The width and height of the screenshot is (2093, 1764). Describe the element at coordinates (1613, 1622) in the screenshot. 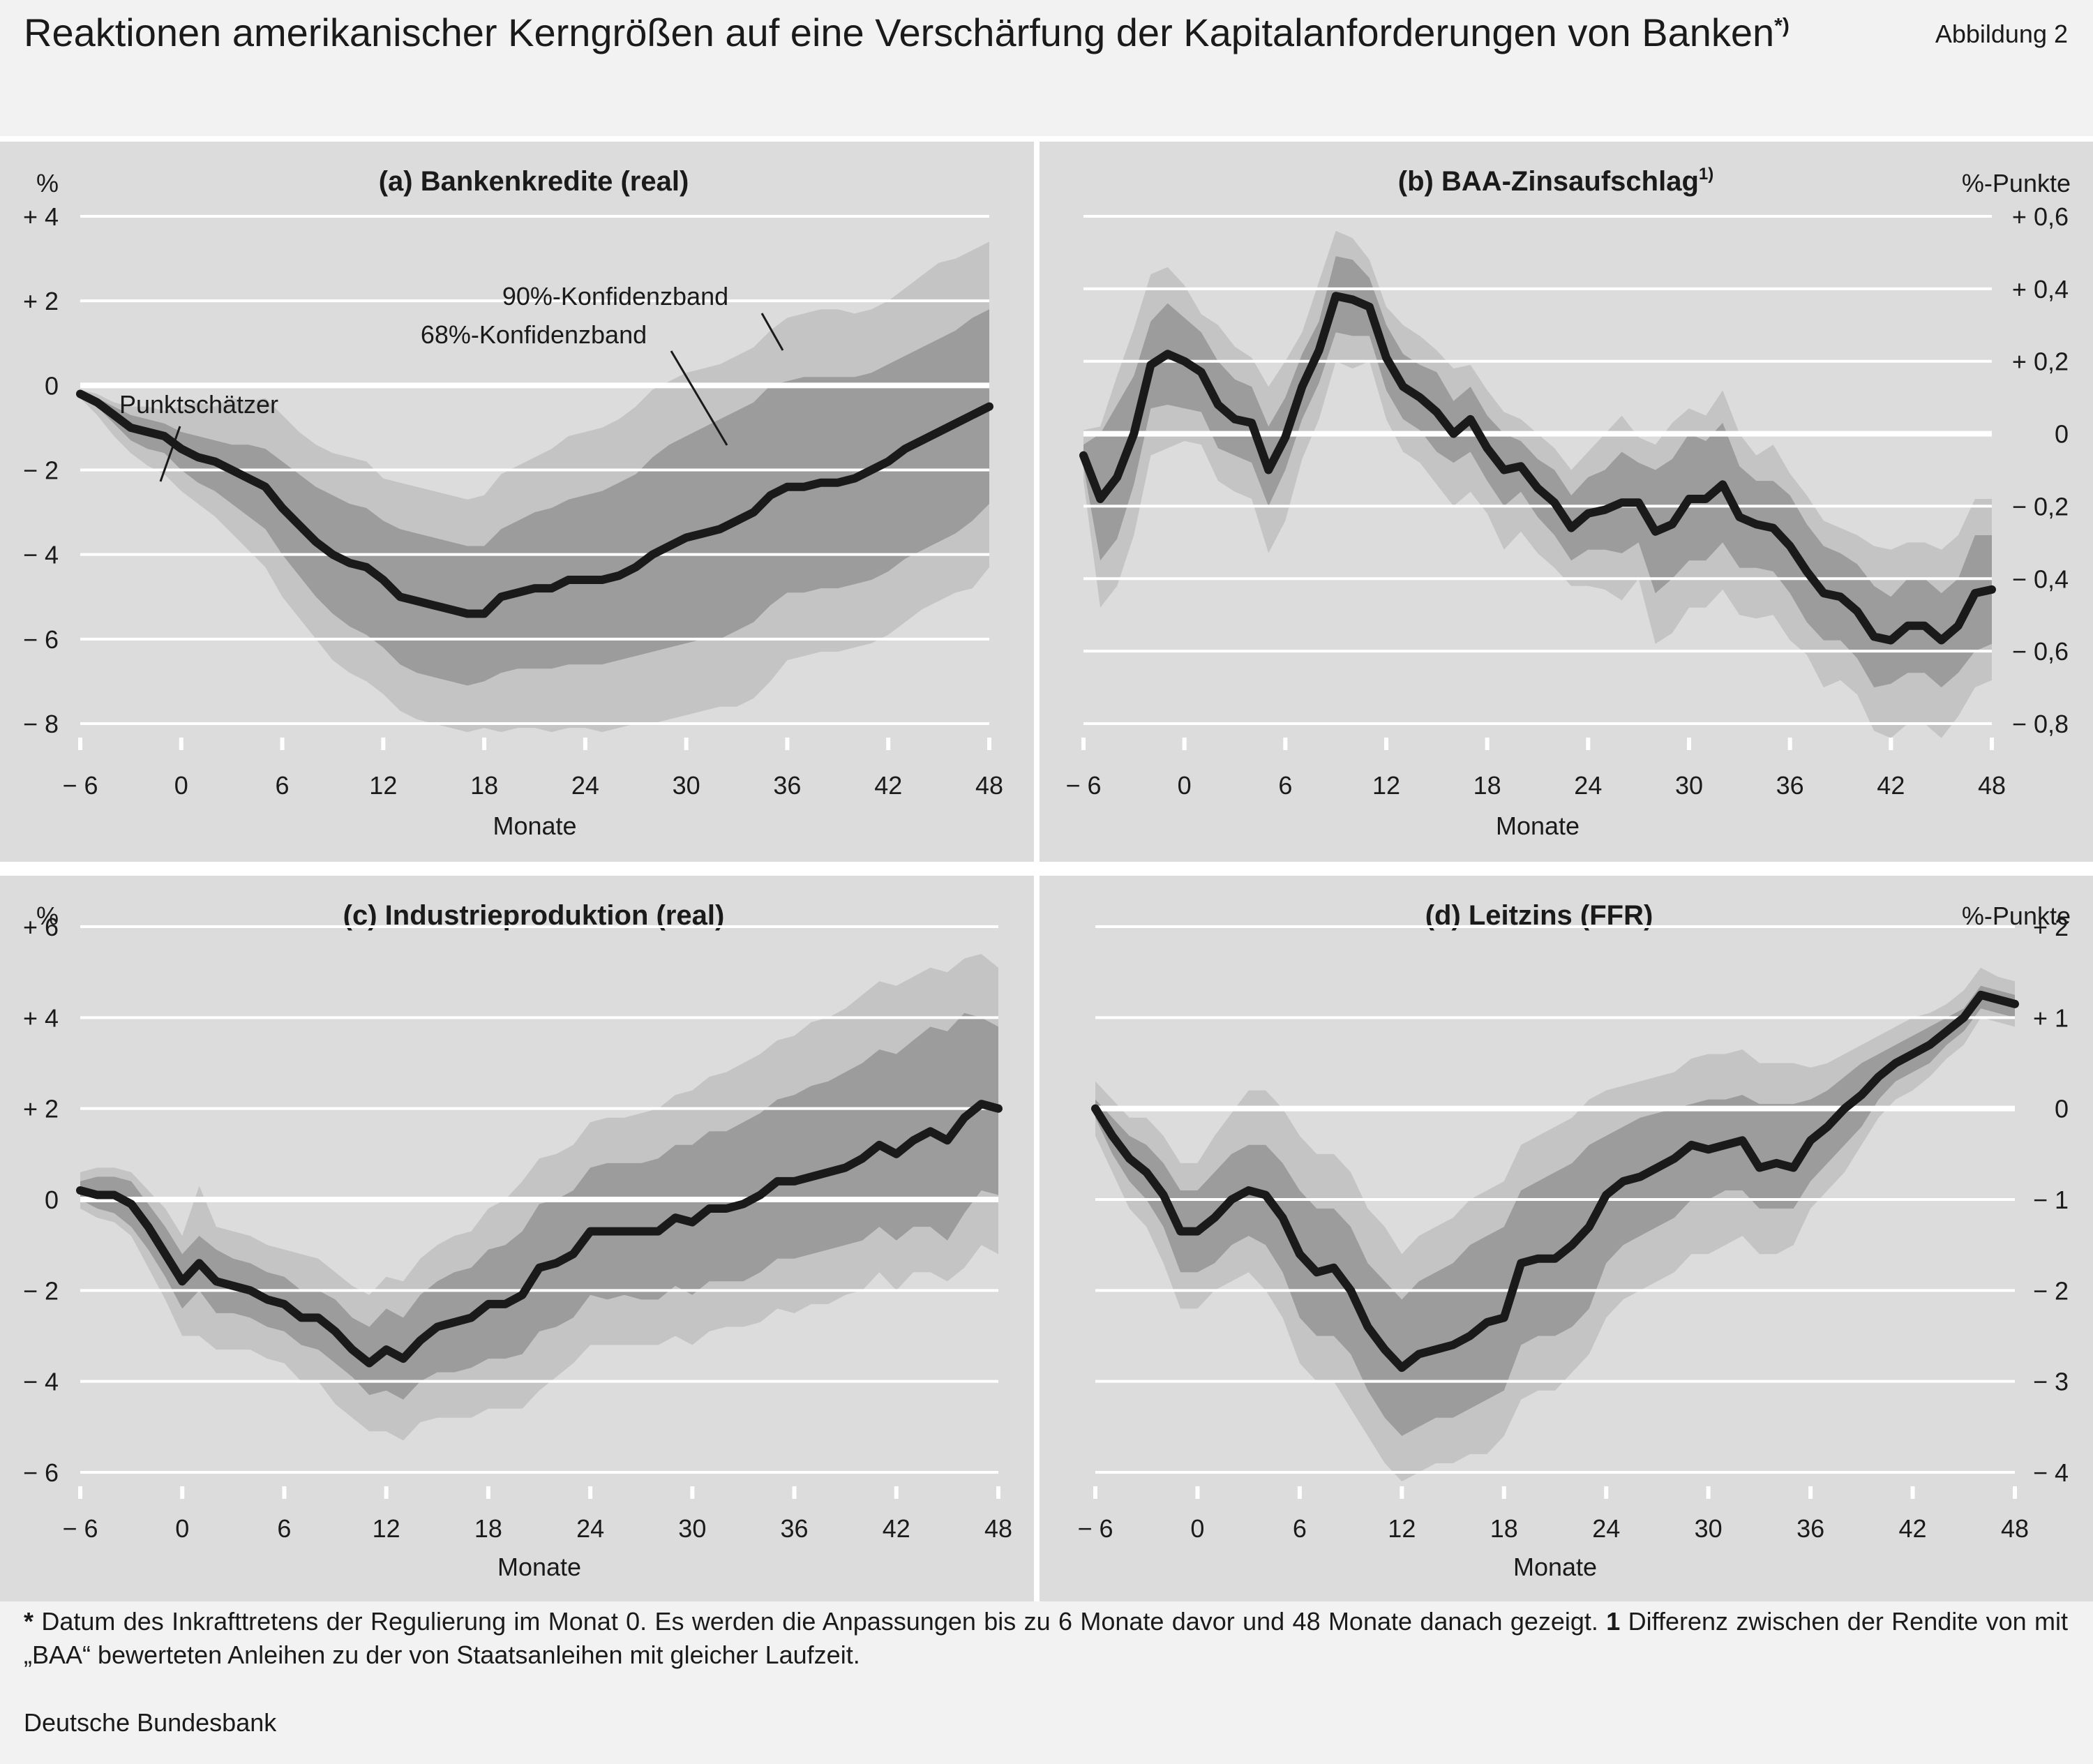

I see `footnote-one-mark: 1` at that location.